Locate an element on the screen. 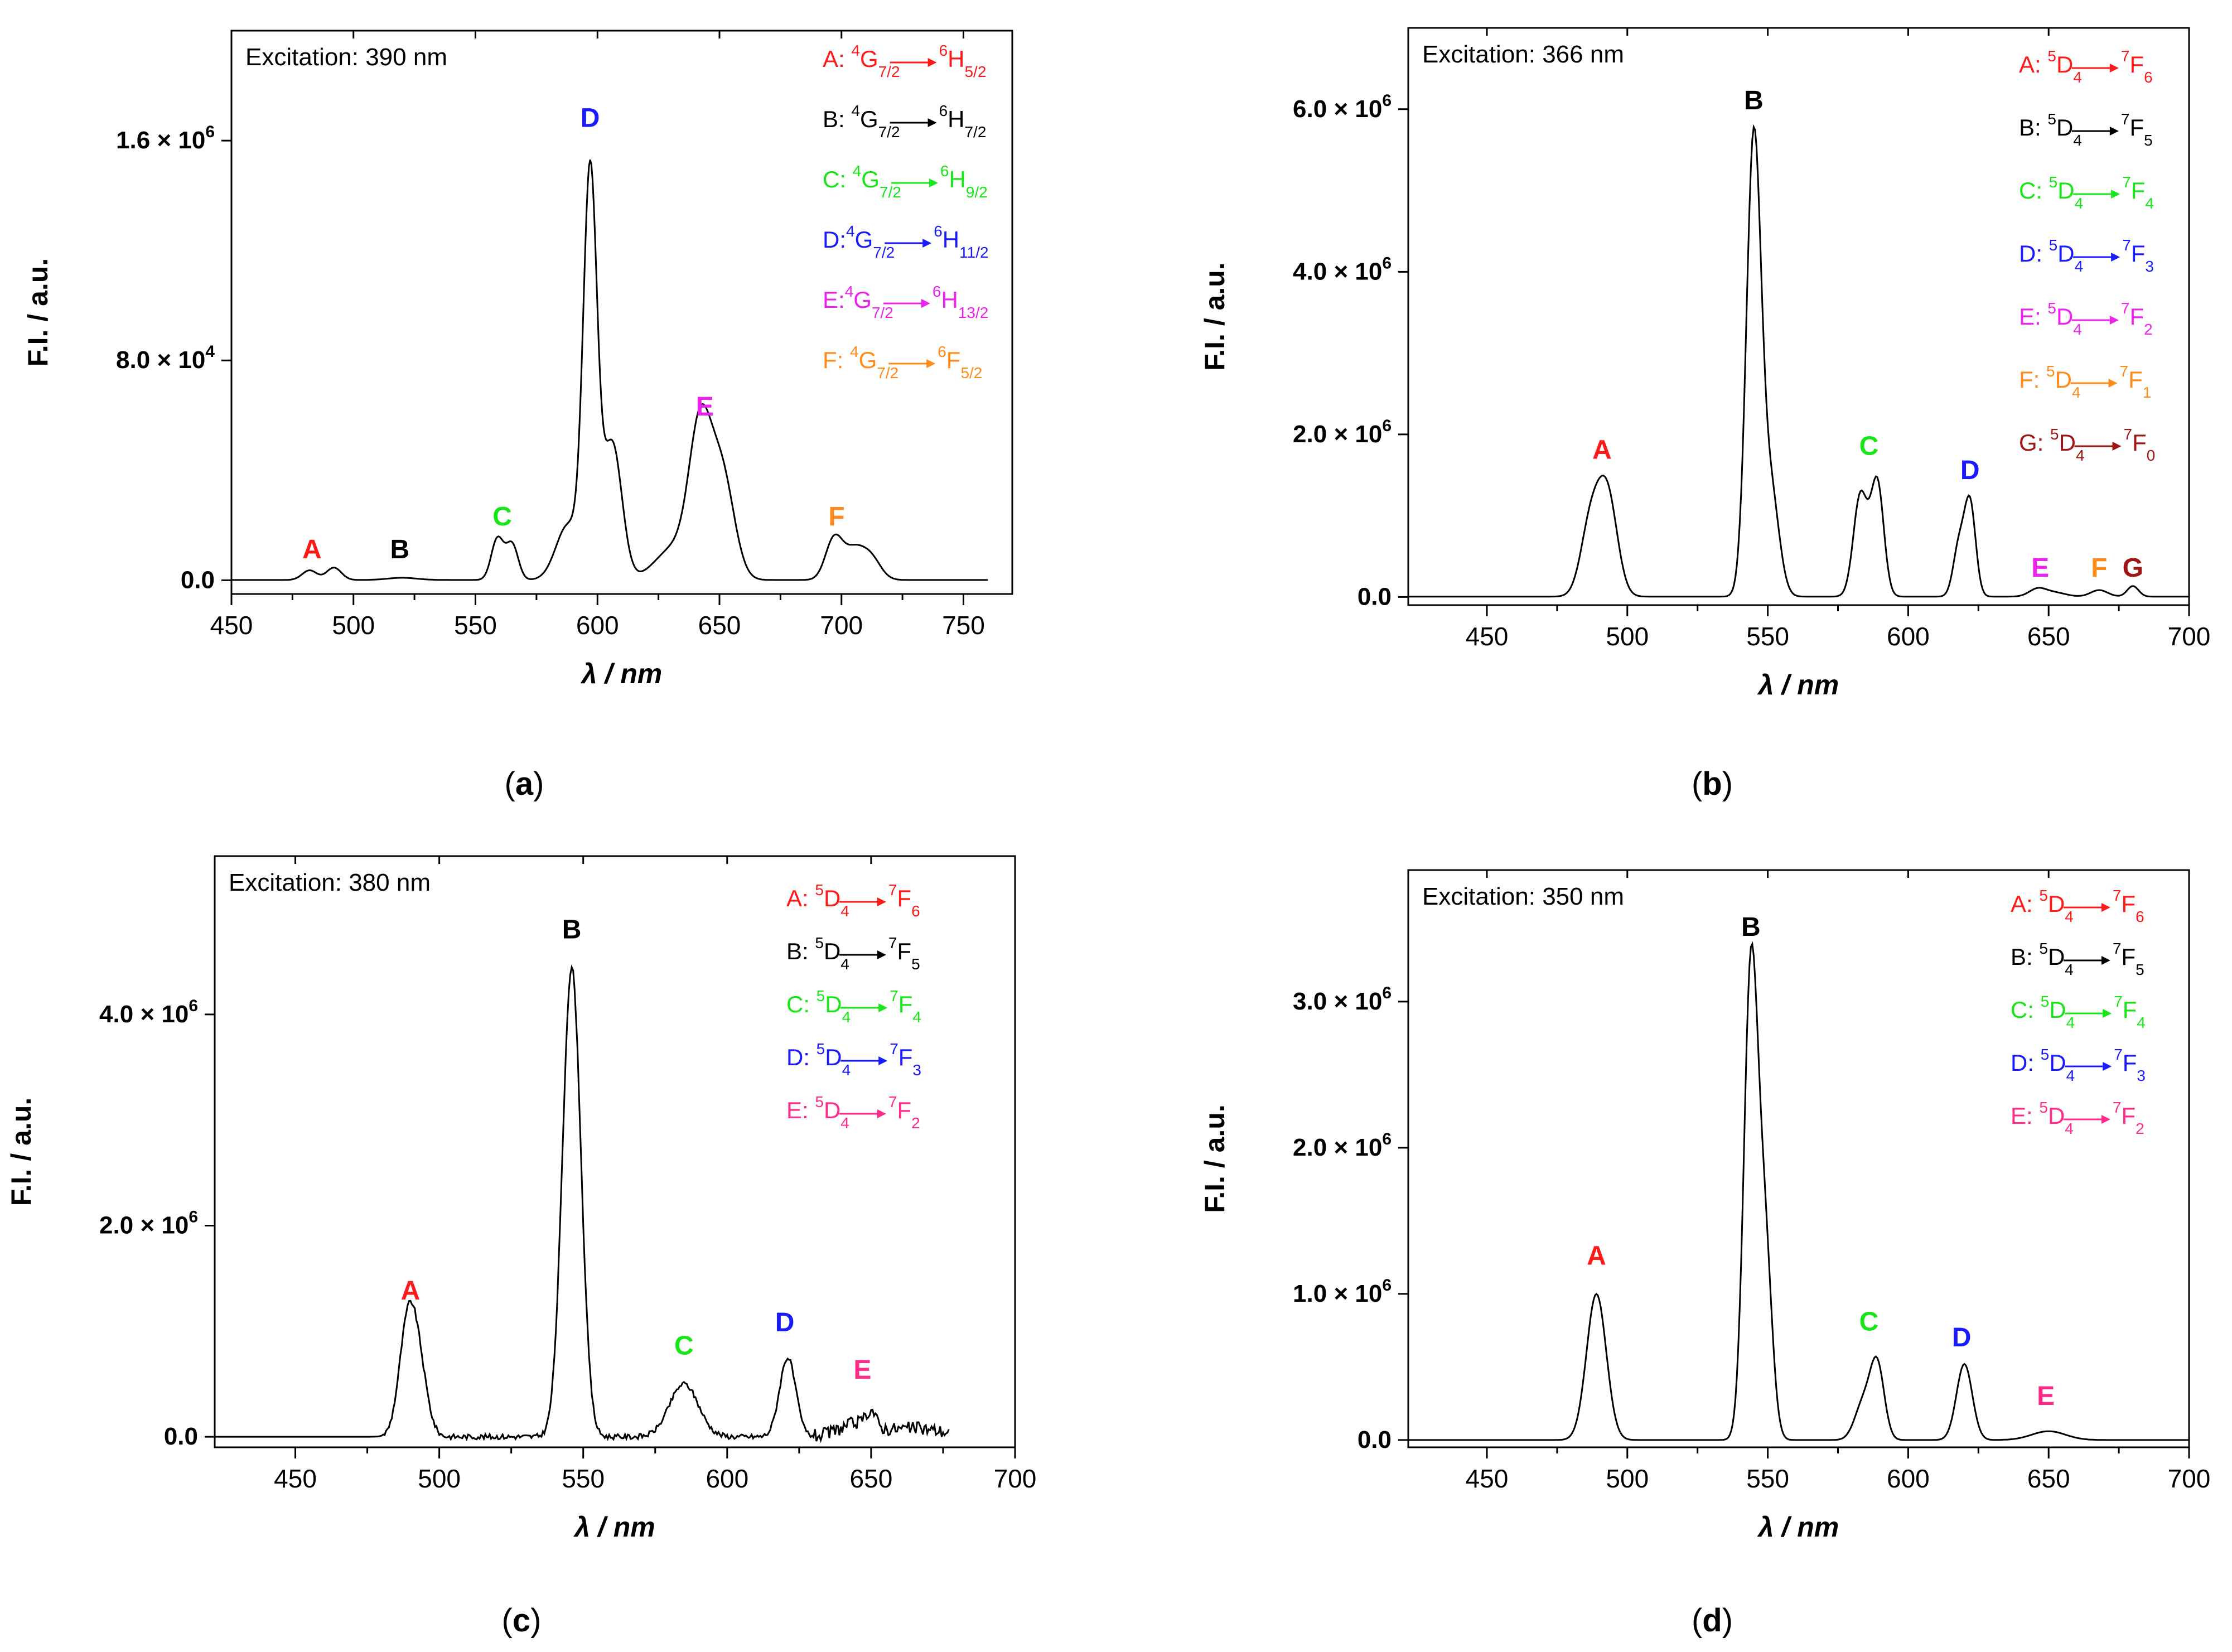  panel-c-ytick-label: 2.0 × 10⁶ is located at coordinates (148, 1224).